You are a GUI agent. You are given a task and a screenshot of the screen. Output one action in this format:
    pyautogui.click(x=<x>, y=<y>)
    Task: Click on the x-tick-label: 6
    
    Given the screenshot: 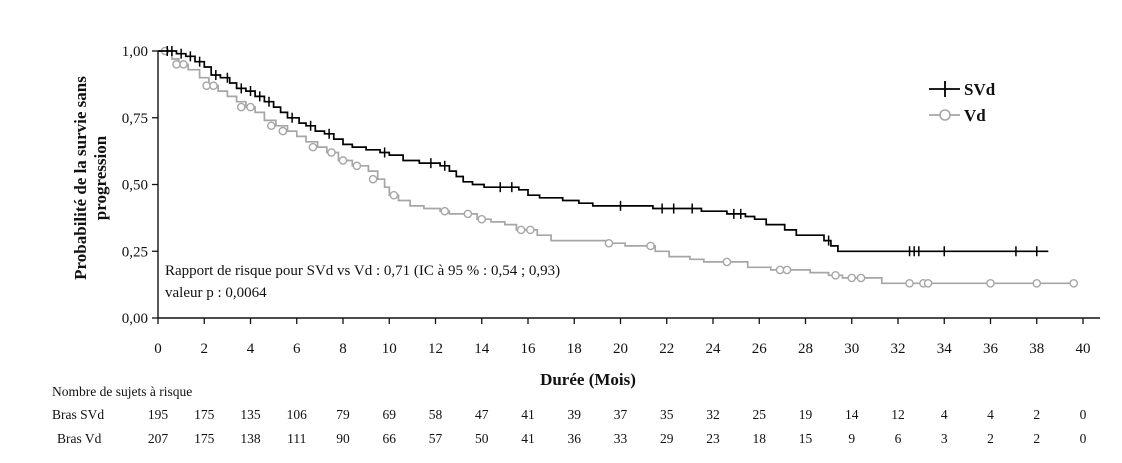 What is the action you would take?
    pyautogui.click(x=297, y=349)
    